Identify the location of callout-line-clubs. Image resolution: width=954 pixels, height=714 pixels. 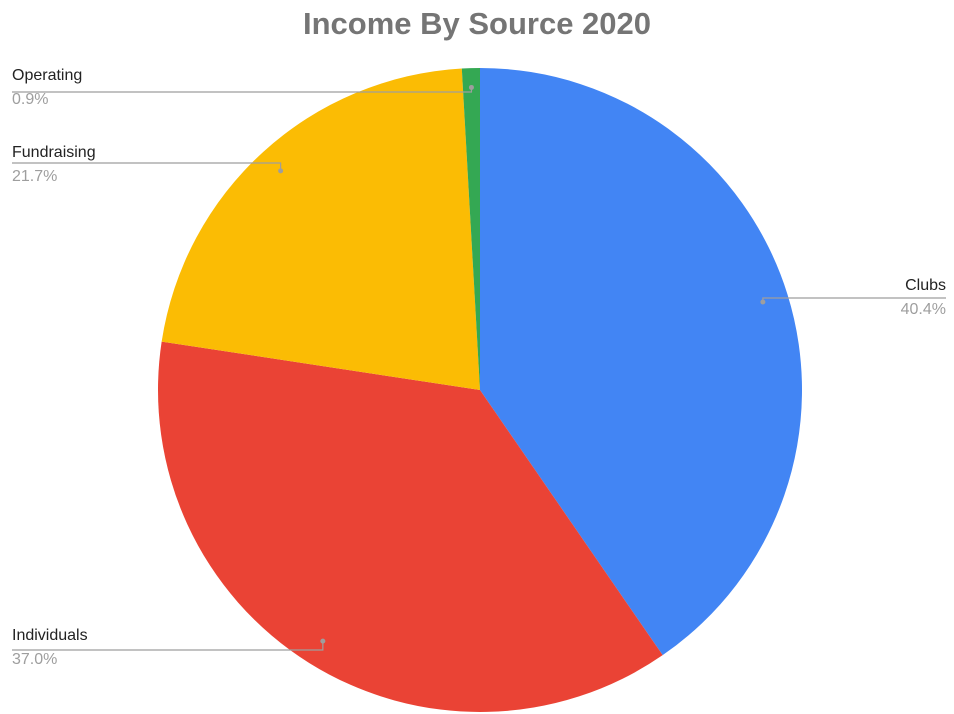
(854, 300).